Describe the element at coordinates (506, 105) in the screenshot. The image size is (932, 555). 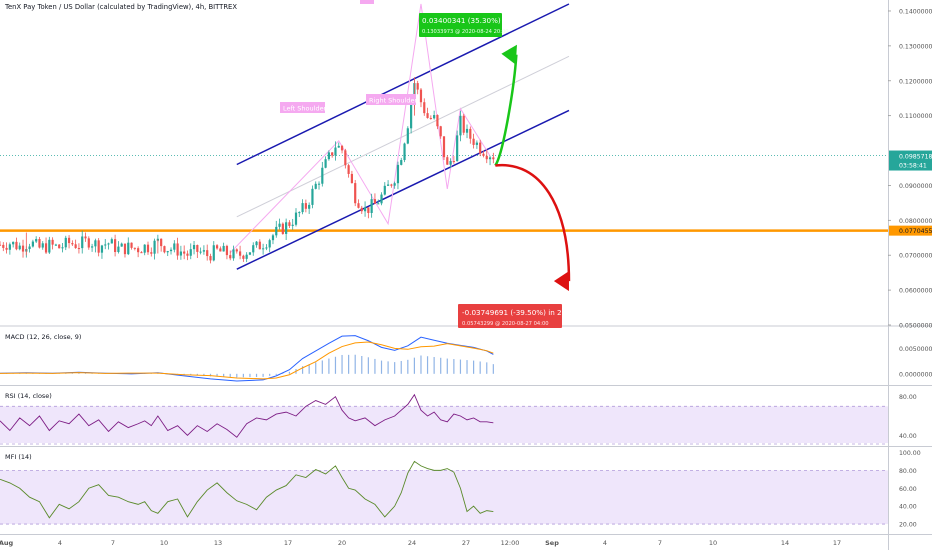
I see `up-projection-arrow` at that location.